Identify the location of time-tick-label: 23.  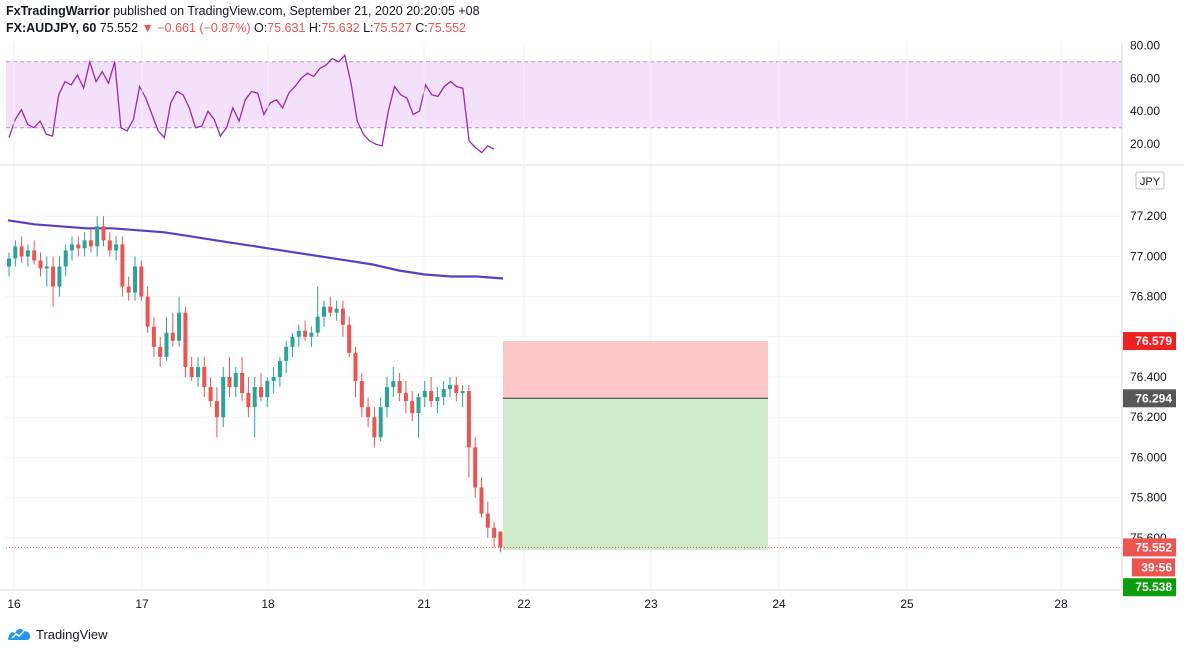
(651, 604).